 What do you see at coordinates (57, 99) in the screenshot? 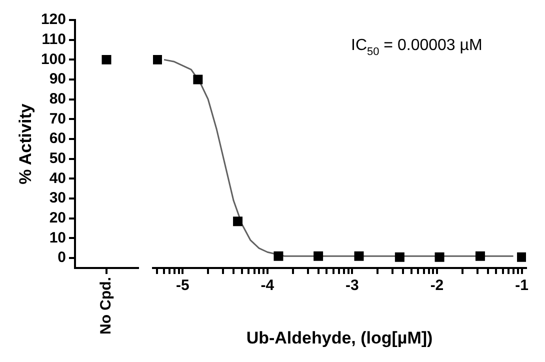
I see `y-tick-label: 80` at bounding box center [57, 99].